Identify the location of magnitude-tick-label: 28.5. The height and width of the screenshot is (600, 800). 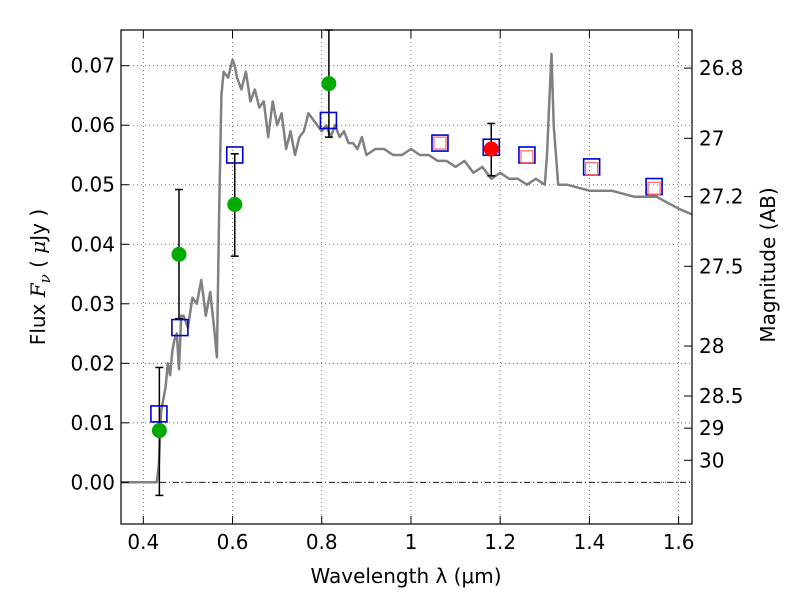
(721, 396).